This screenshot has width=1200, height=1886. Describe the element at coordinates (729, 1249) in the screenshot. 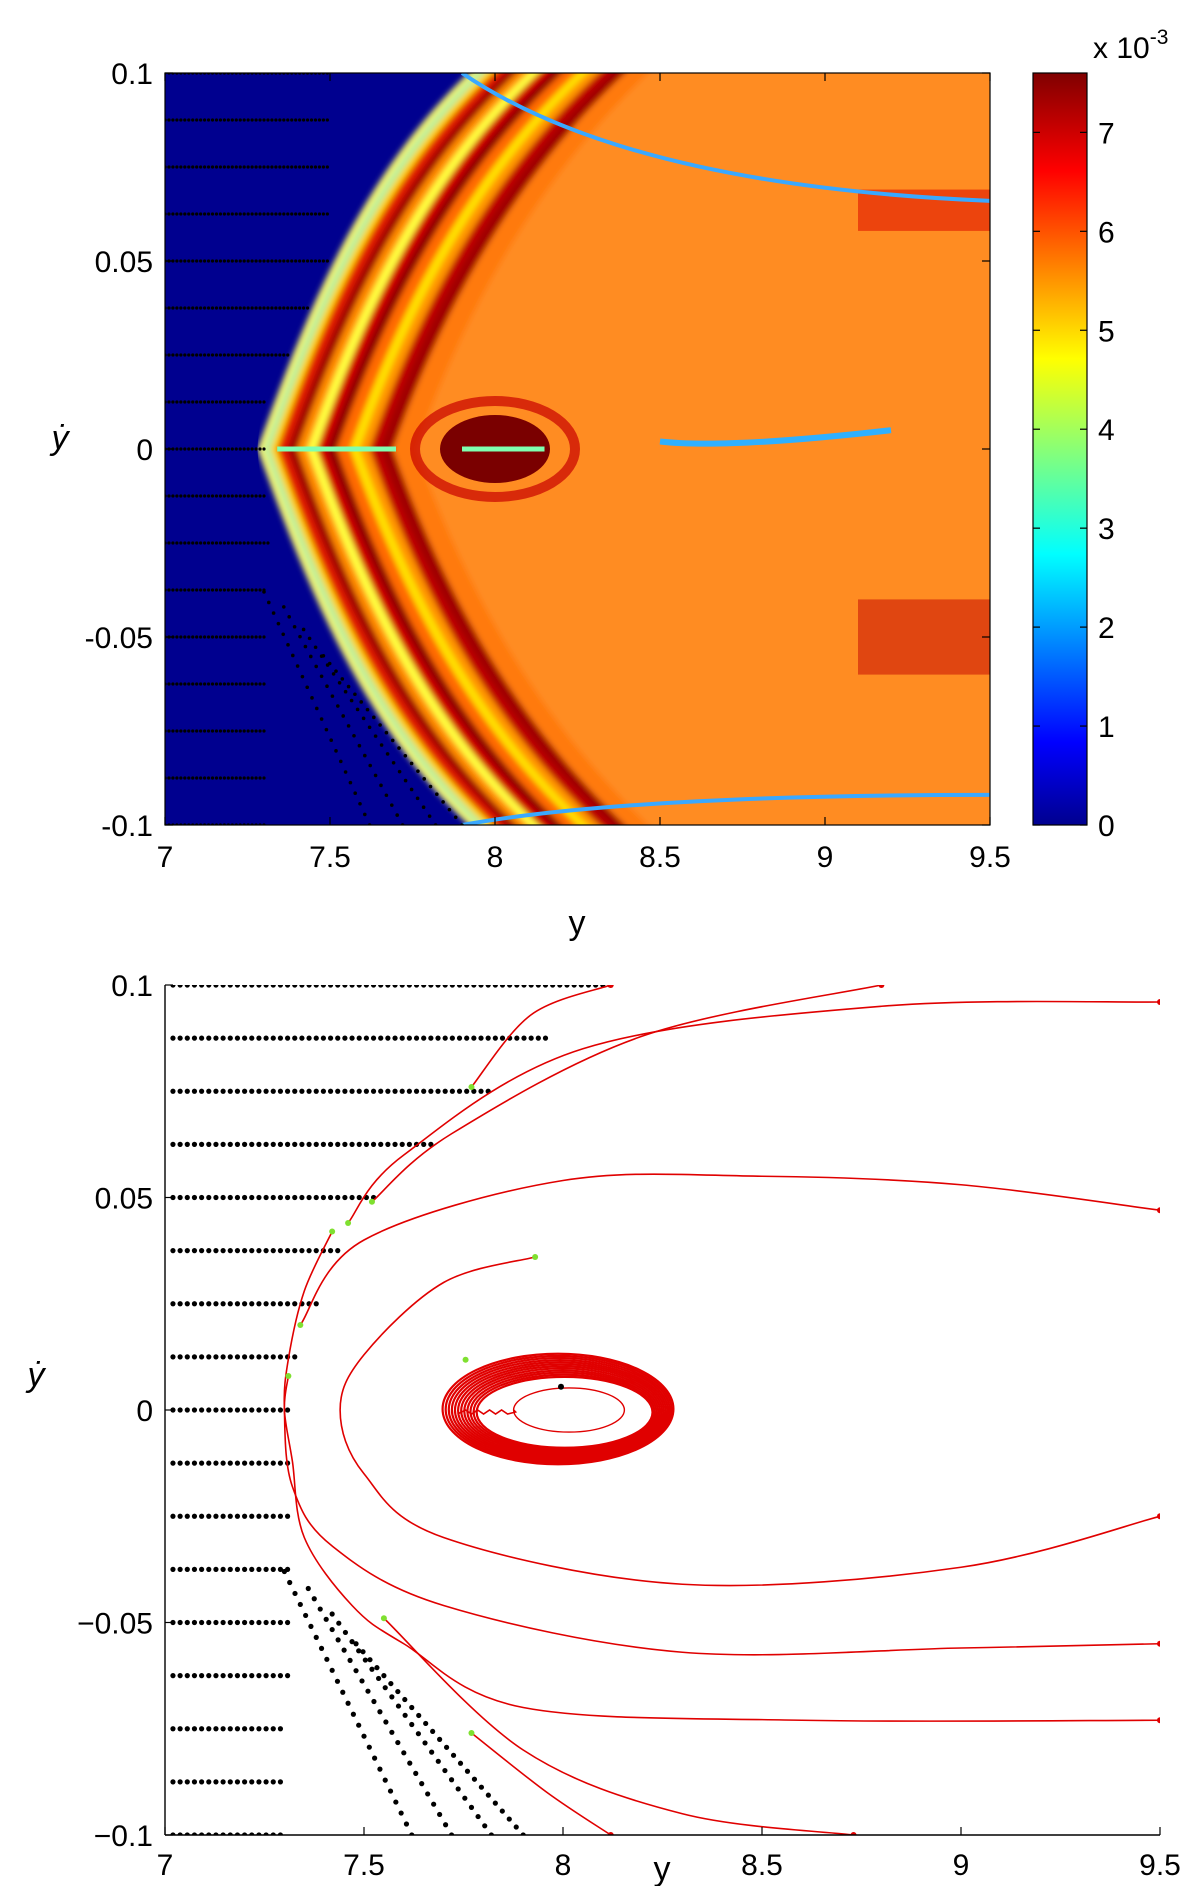

I see `trajectory-line` at that location.